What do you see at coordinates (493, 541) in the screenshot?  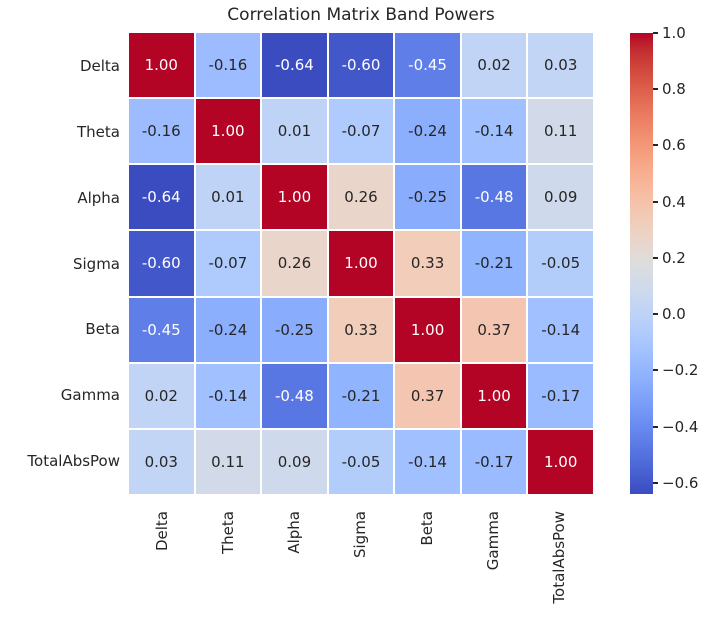 I see `x-tick-label-text: Gamma` at bounding box center [493, 541].